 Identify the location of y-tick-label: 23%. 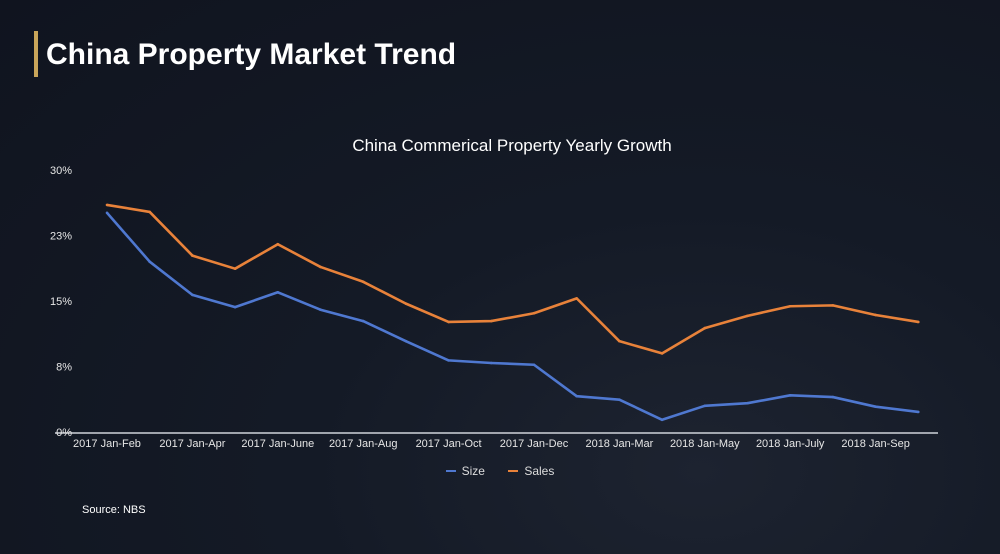
(61, 237).